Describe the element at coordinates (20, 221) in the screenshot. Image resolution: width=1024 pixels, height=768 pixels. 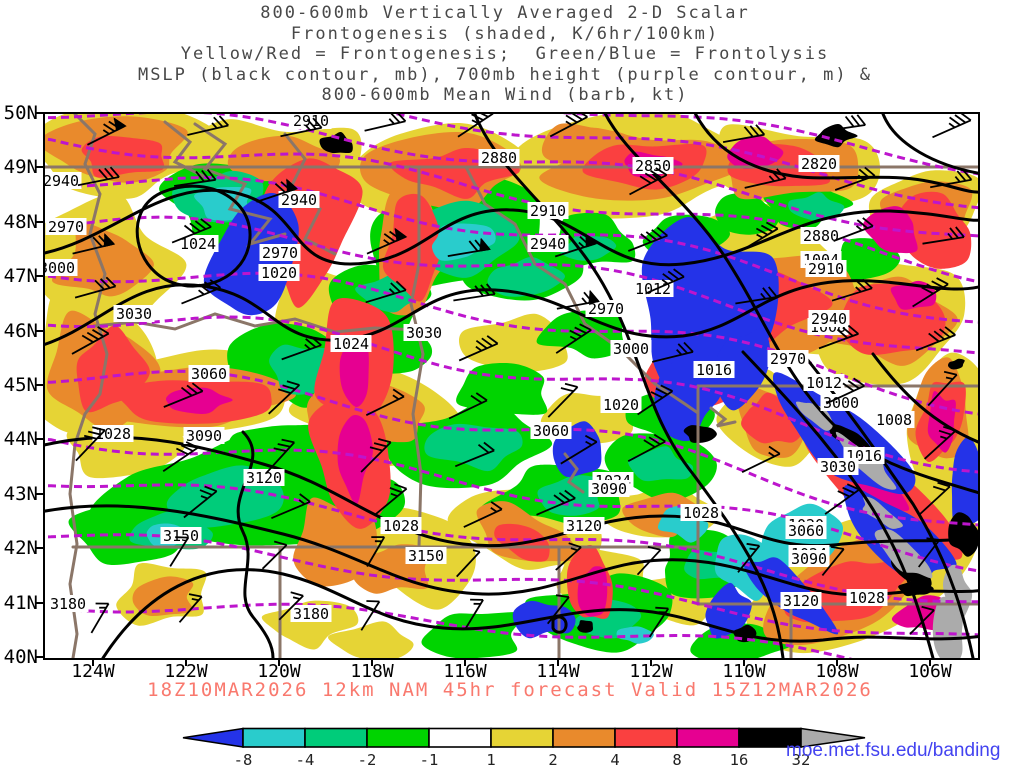
I see `lat-label: 48N` at that location.